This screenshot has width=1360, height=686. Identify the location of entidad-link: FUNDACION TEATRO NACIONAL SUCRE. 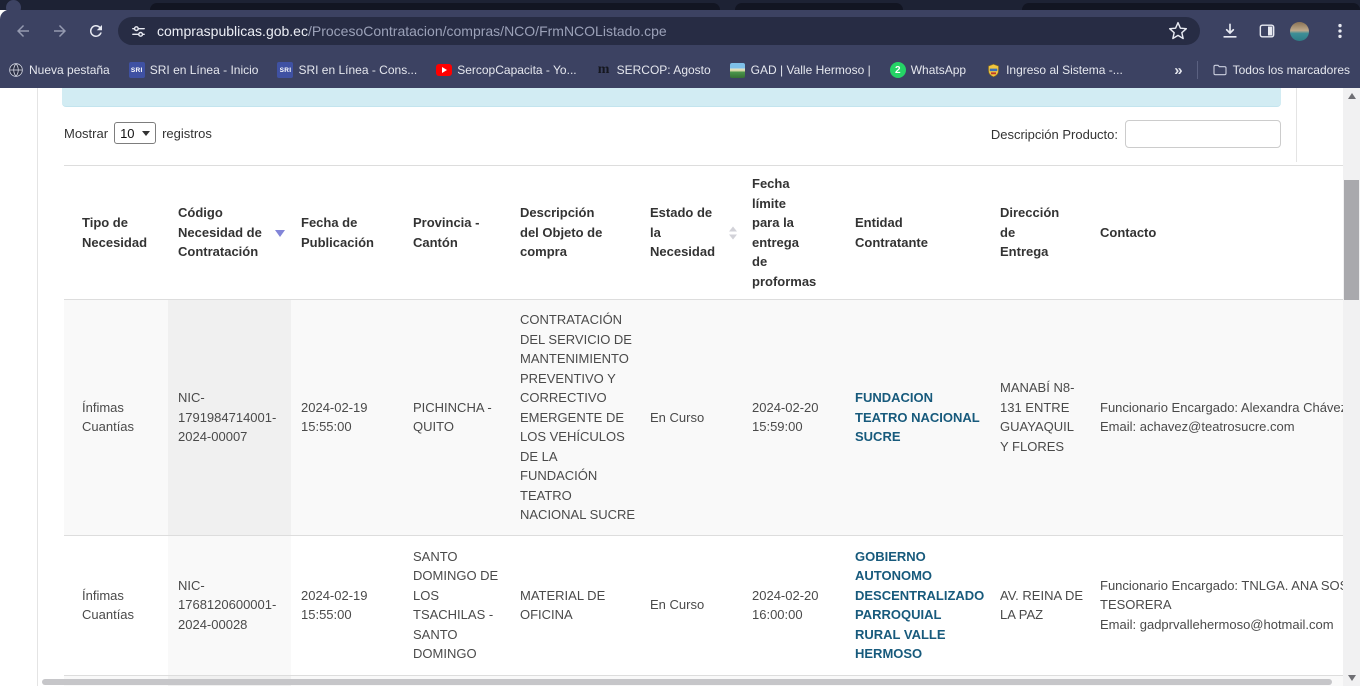
(917, 417).